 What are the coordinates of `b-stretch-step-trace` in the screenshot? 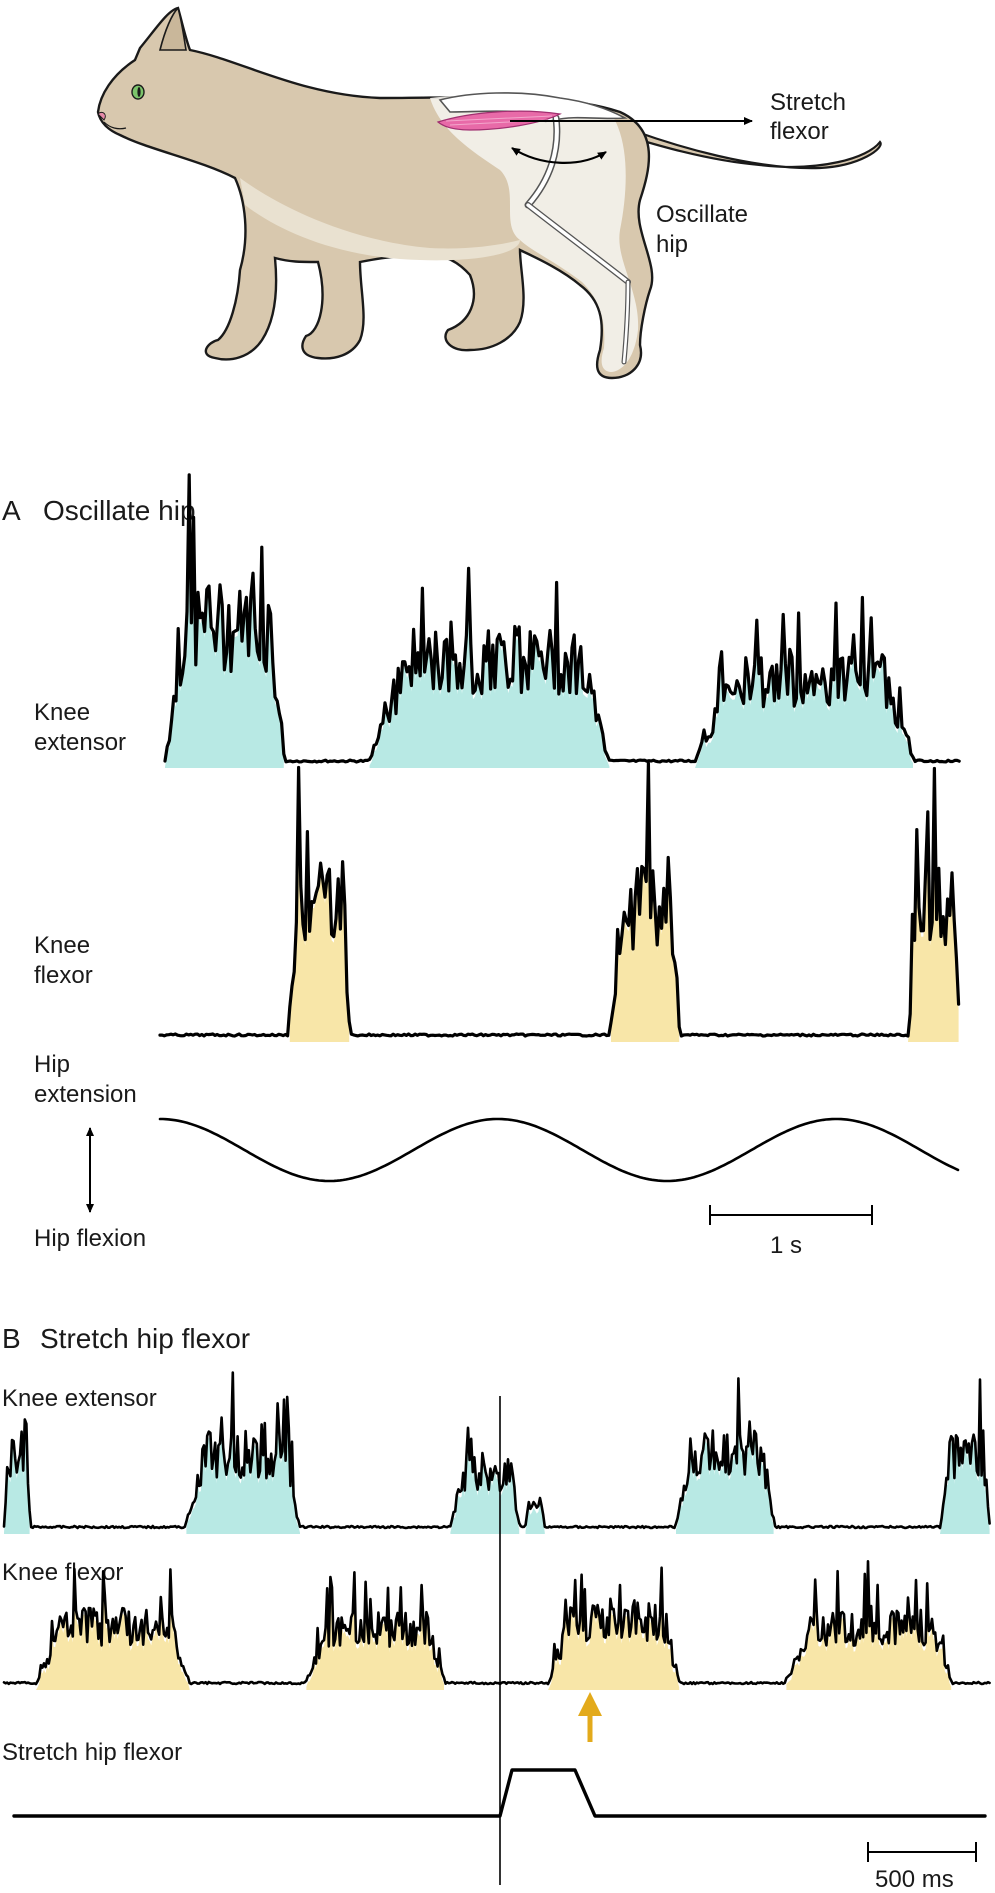 It's located at (499, 1793).